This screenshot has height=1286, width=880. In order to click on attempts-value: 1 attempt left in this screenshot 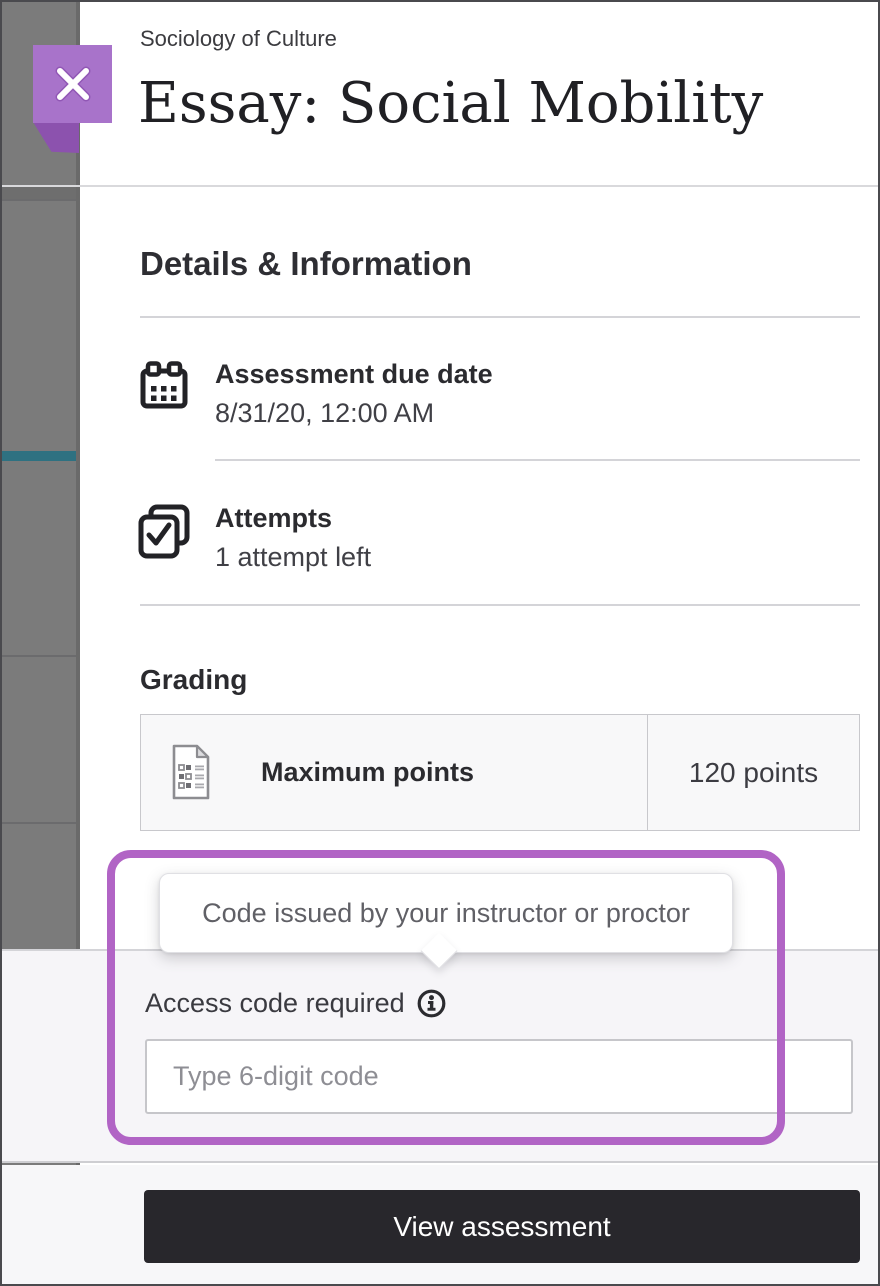, I will do `click(293, 557)`.